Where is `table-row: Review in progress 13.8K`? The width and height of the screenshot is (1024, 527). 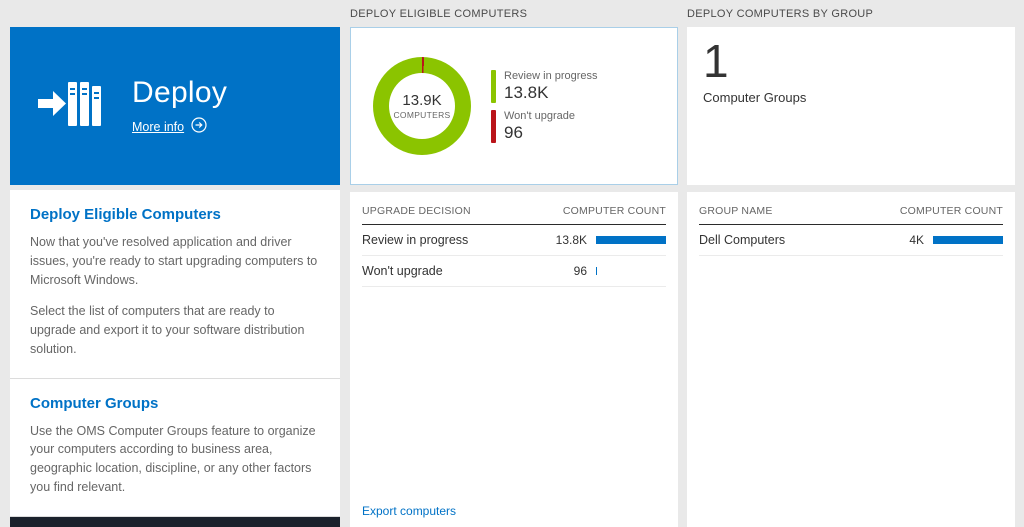
table-row: Review in progress 13.8K is located at coordinates (514, 240).